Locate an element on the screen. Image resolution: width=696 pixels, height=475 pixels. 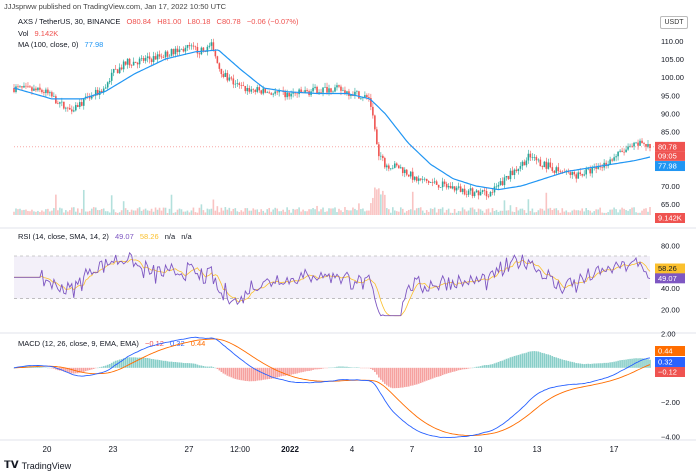
currency-button: USDT is located at coordinates (674, 22).